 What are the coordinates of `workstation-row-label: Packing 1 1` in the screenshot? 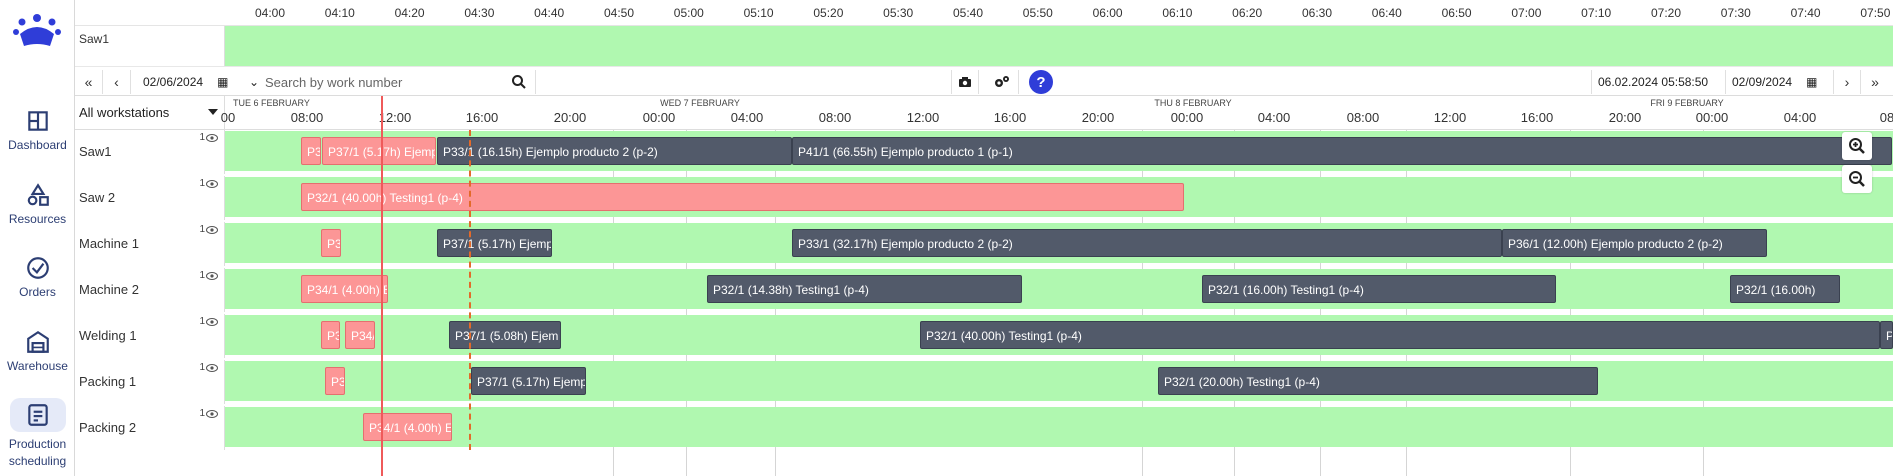 It's located at (150, 382).